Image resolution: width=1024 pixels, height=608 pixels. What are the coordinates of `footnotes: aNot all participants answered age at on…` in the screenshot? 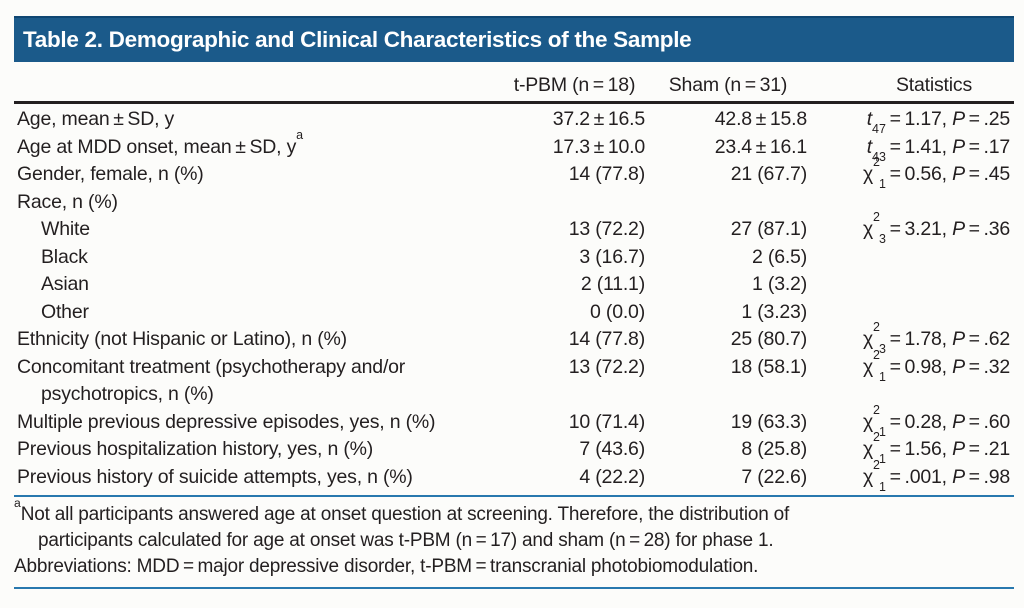 It's located at (514, 538).